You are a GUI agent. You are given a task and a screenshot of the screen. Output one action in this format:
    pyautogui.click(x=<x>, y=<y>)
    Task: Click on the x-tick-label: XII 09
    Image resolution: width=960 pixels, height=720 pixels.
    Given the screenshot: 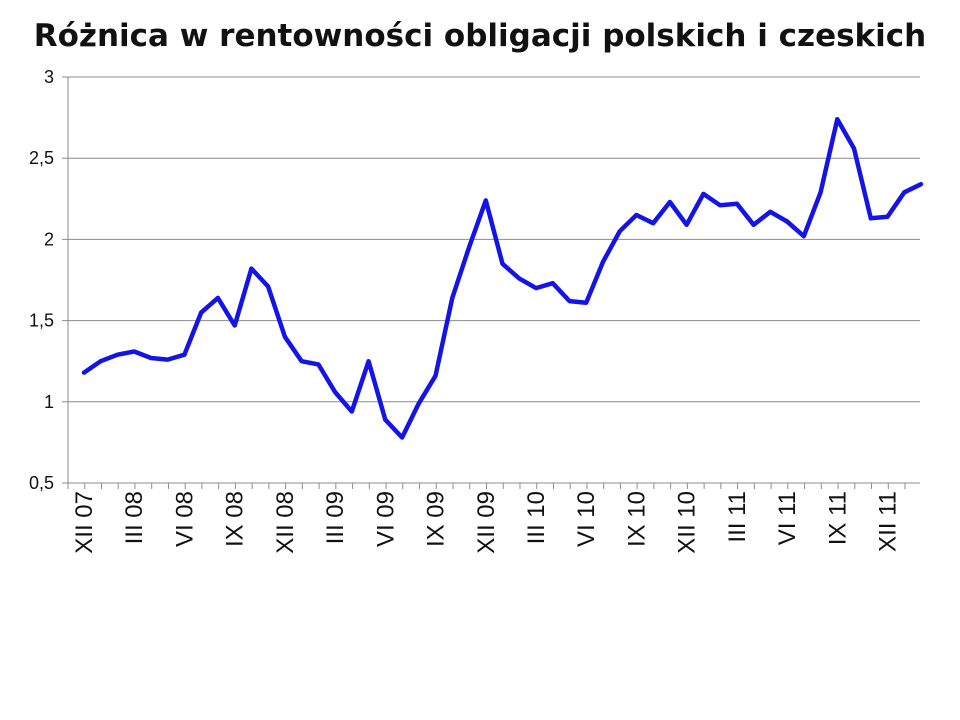 What is the action you would take?
    pyautogui.click(x=486, y=522)
    